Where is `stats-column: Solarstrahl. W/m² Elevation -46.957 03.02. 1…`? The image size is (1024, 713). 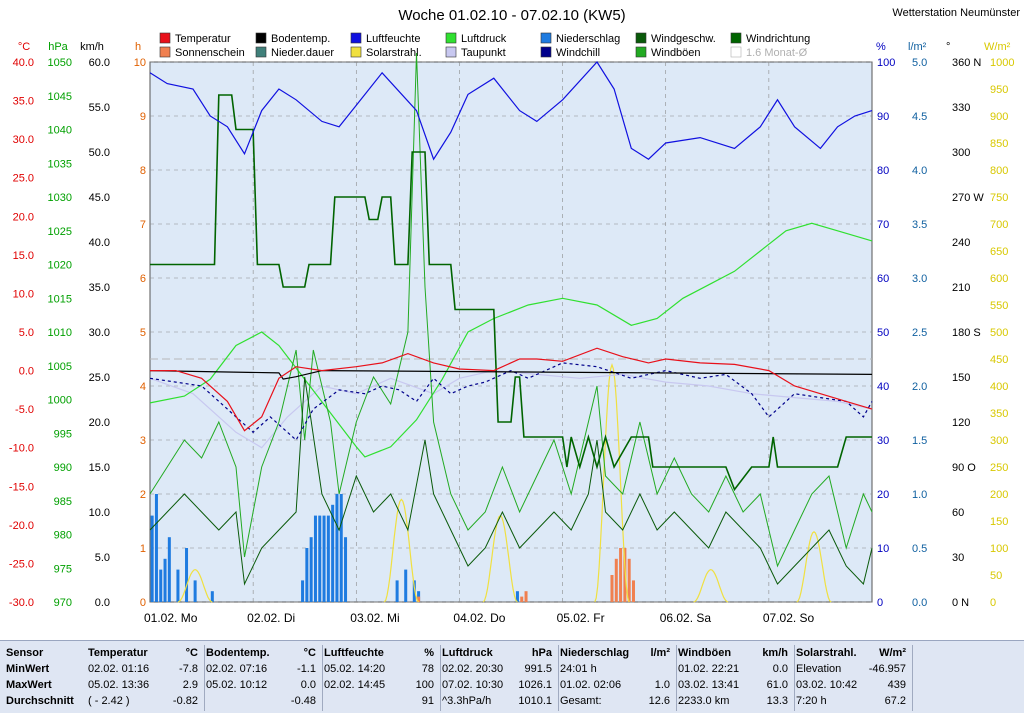 stats-column: Solarstrahl. W/m² Elevation -46.957 03.02. 1… is located at coordinates (854, 678).